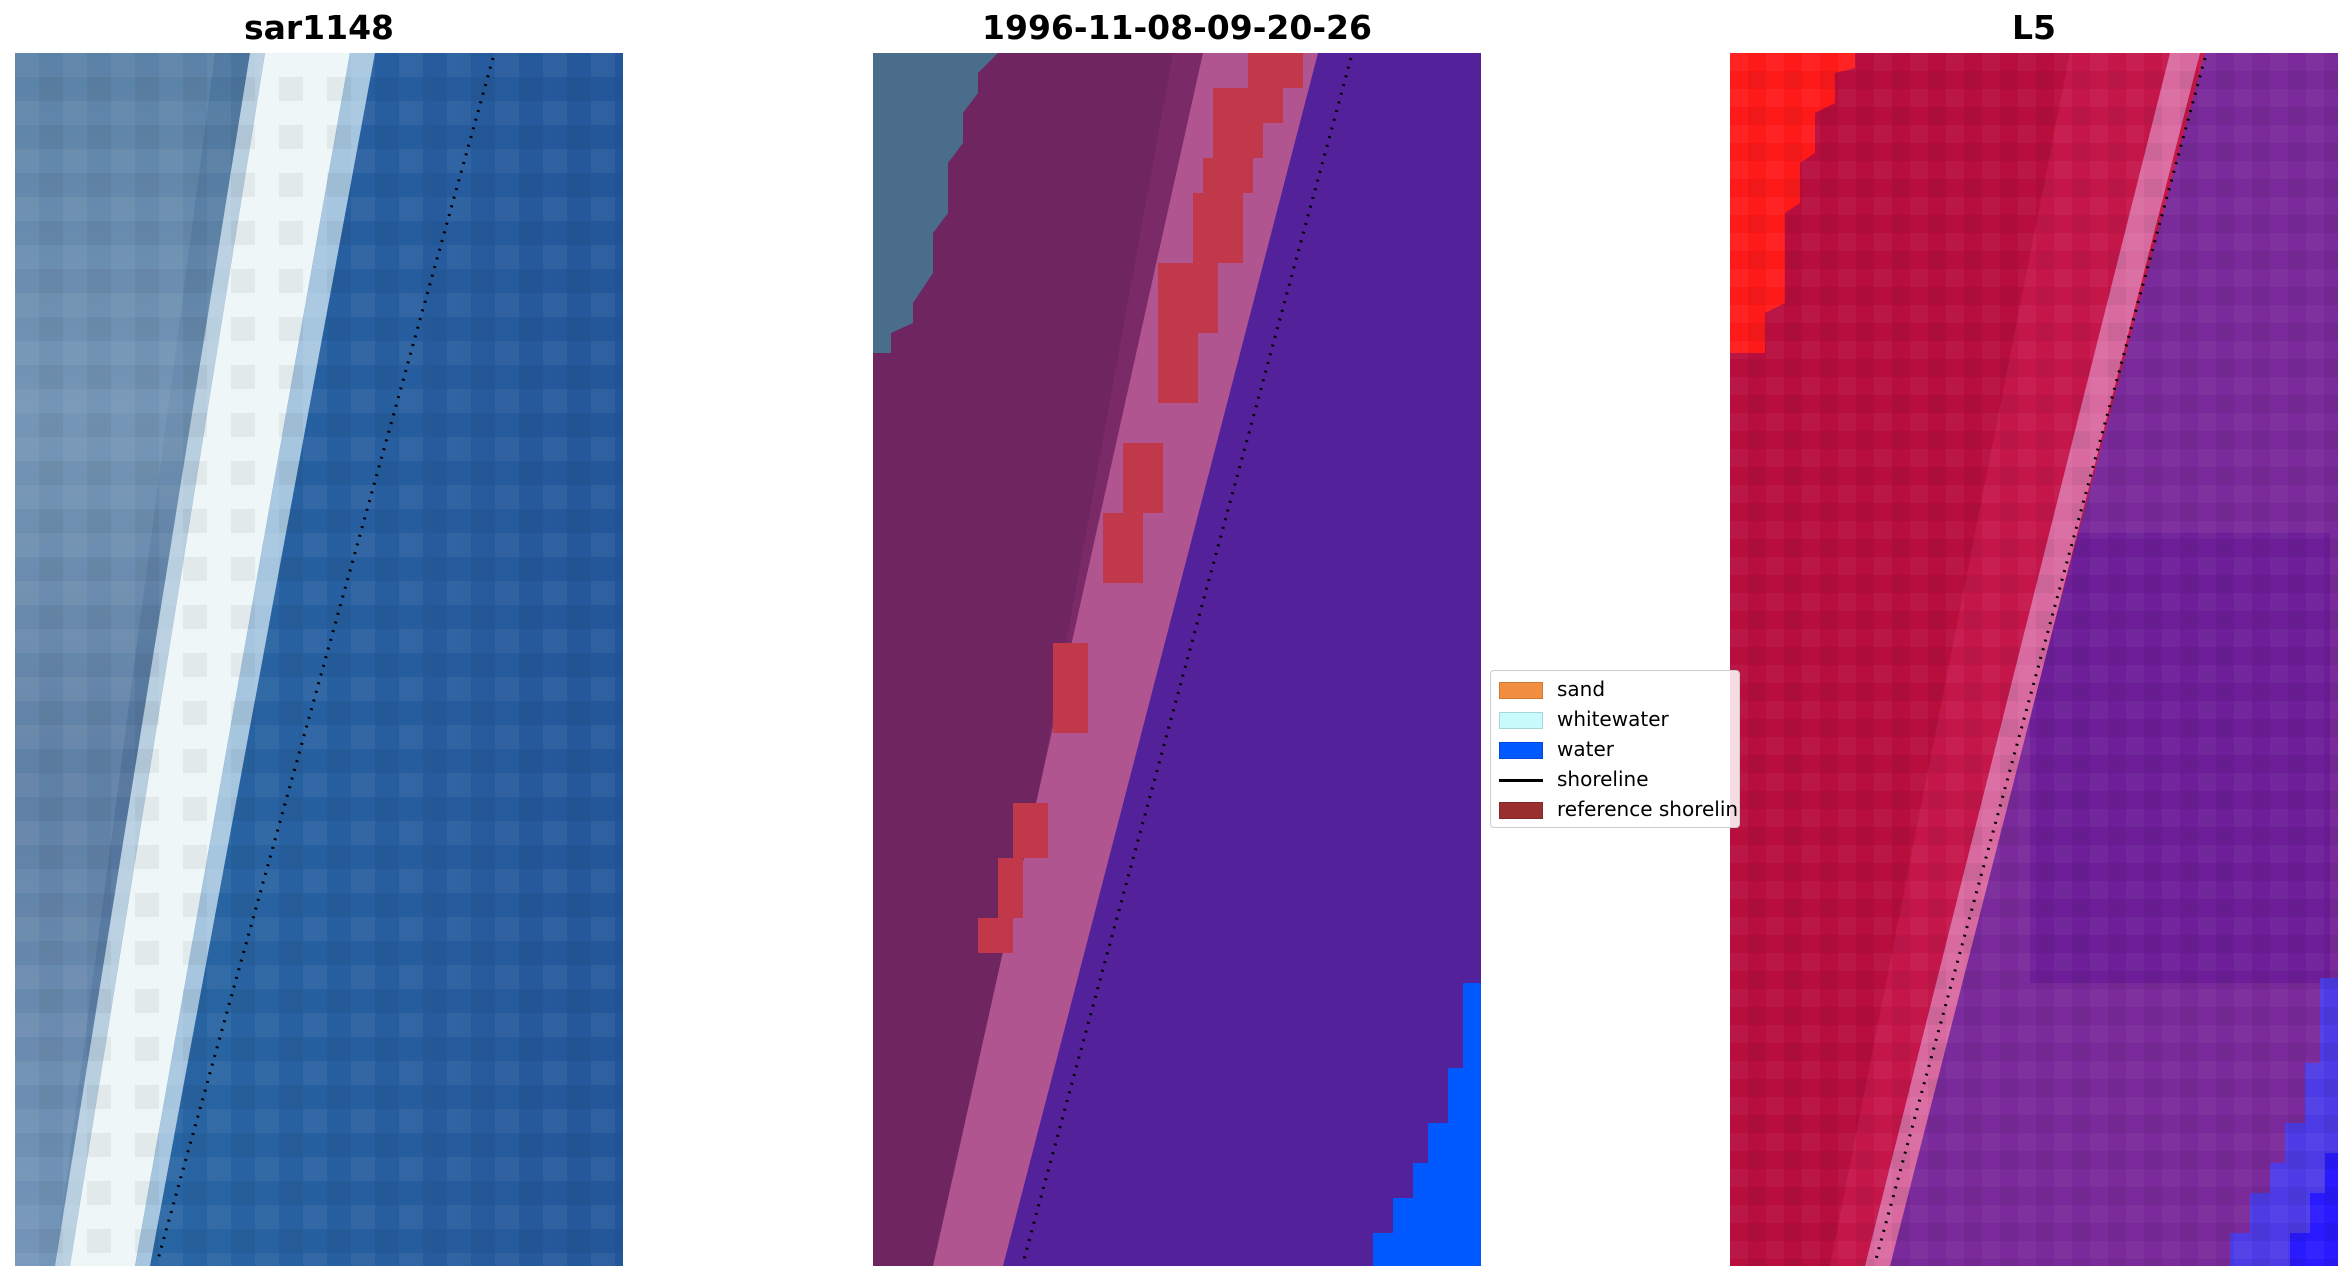 Image resolution: width=2352 pixels, height=1283 pixels. What do you see at coordinates (1603, 779) in the screenshot?
I see `legend-label: shoreline` at bounding box center [1603, 779].